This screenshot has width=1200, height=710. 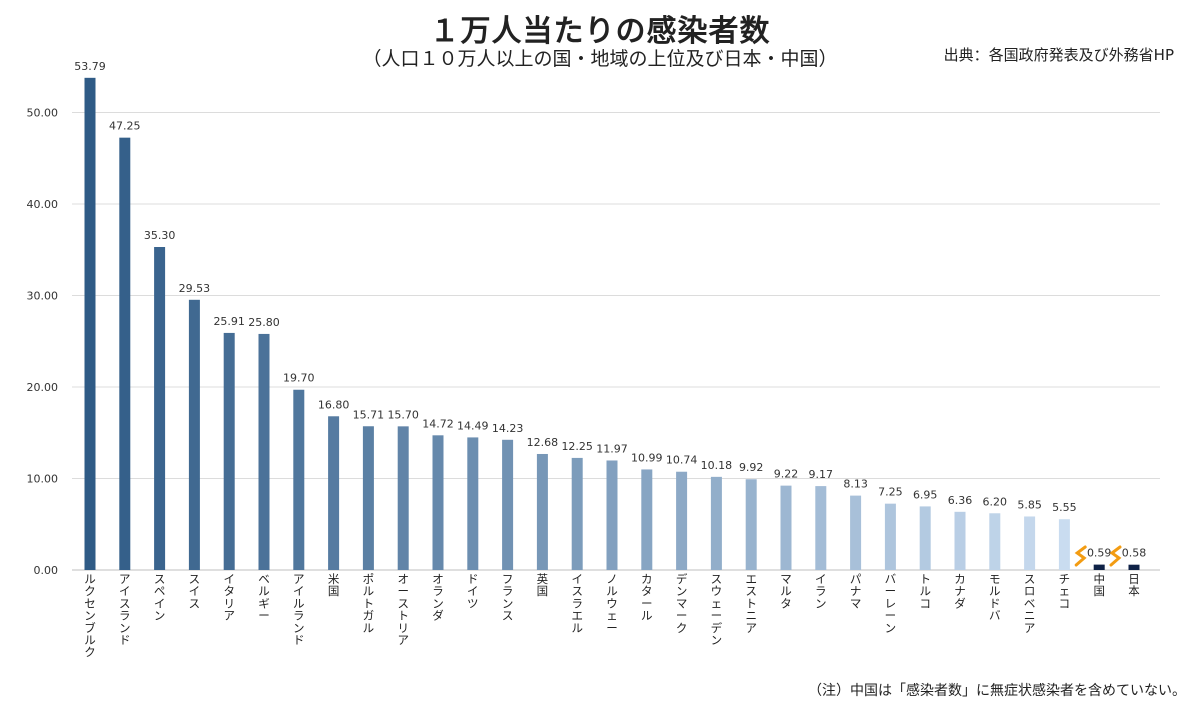 I want to click on category-label: バーレーン, so click(x=891, y=603).